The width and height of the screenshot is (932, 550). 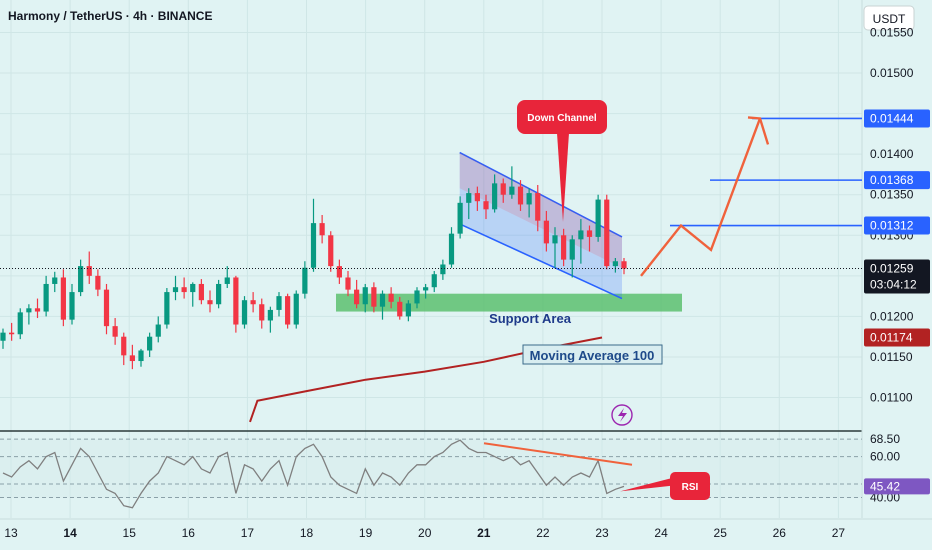 I want to click on time-axis: 13 14 15 16 17 18 19 20 21 22 23 24 25 26 27, so click(x=424, y=533).